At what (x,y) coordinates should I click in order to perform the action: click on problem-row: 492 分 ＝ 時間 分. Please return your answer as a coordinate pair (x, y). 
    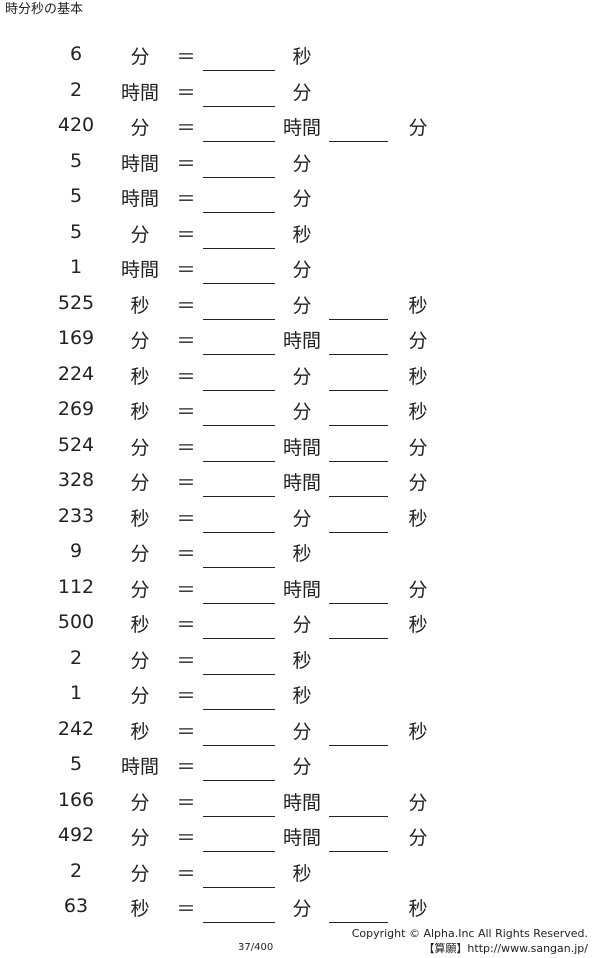
    Looking at the image, I should click on (300, 836).